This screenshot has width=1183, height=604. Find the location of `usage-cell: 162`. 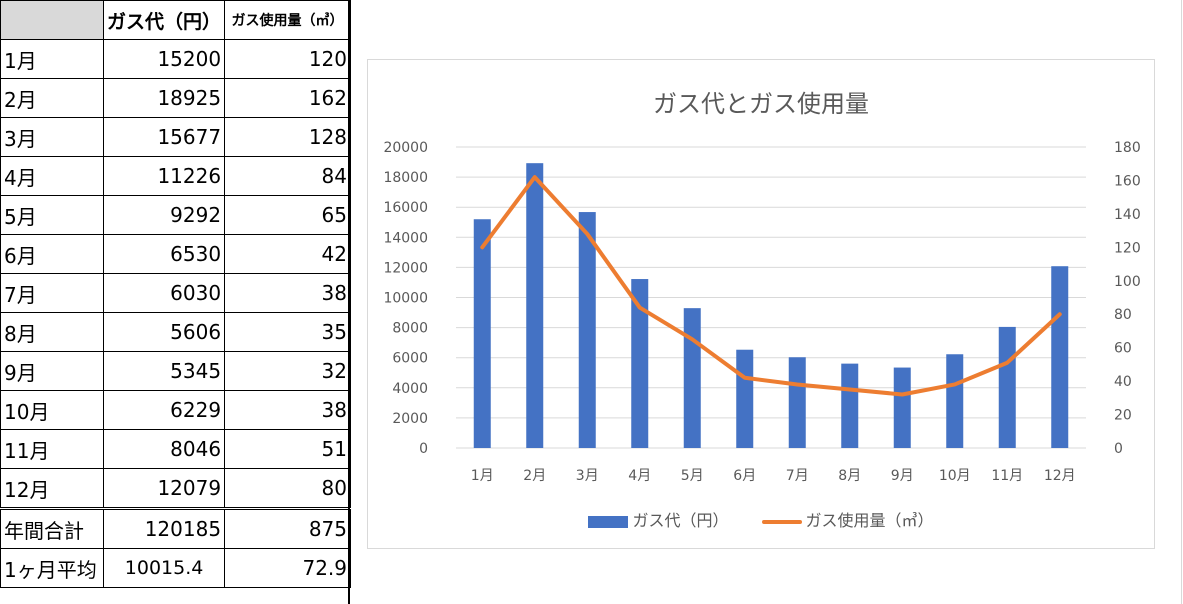

usage-cell: 162 is located at coordinates (287, 98).